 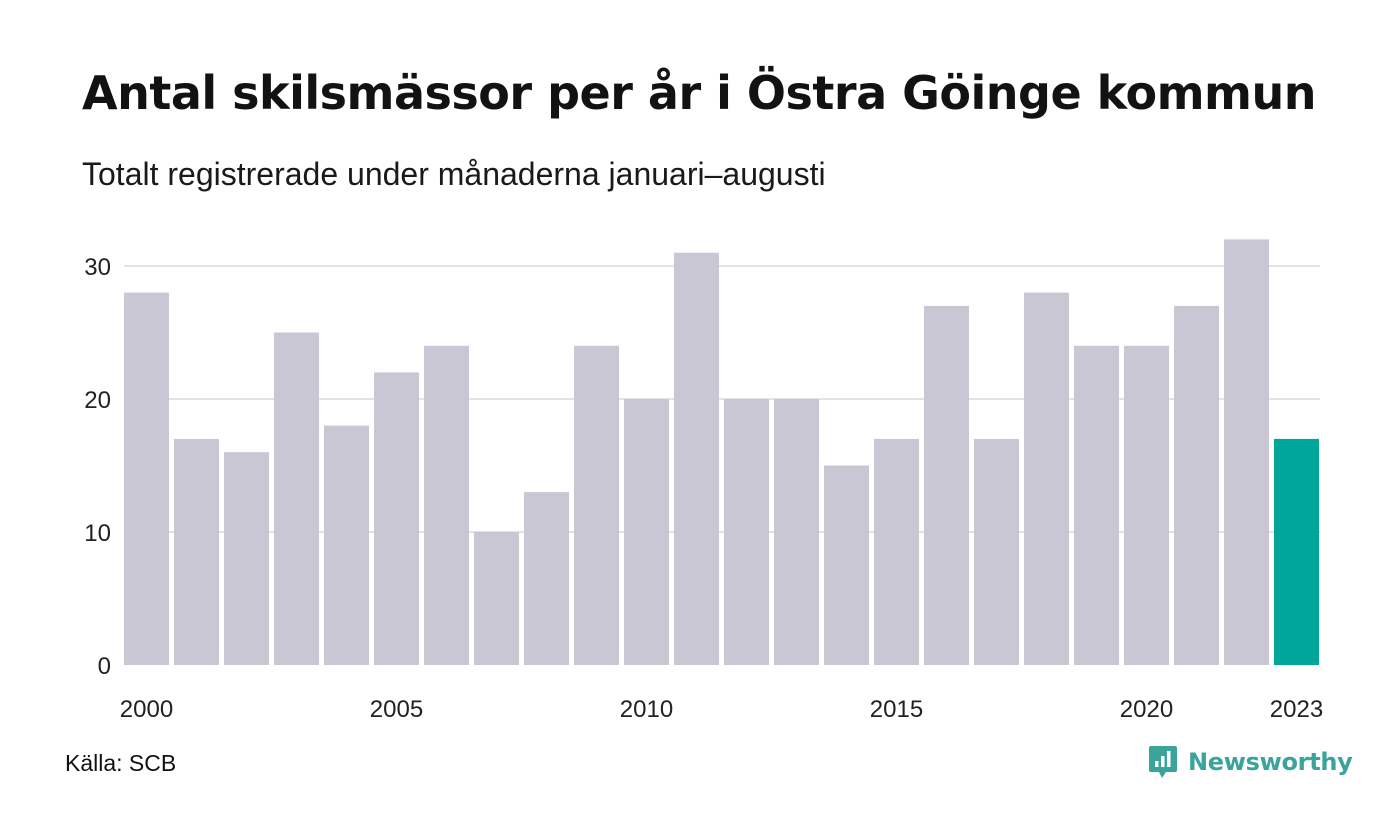 I want to click on bar-2022, so click(x=1246, y=452).